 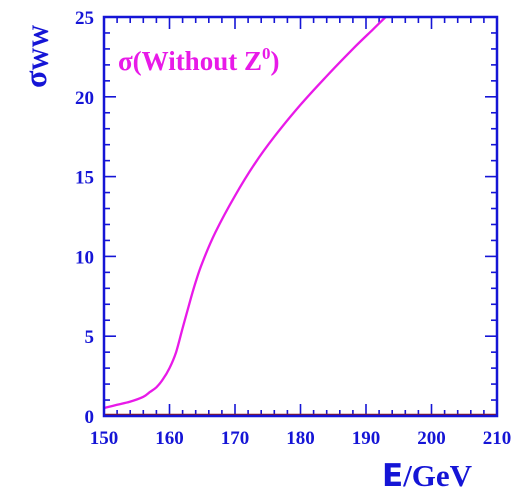 I want to click on y-axis-title: σWW, so click(x=35, y=56).